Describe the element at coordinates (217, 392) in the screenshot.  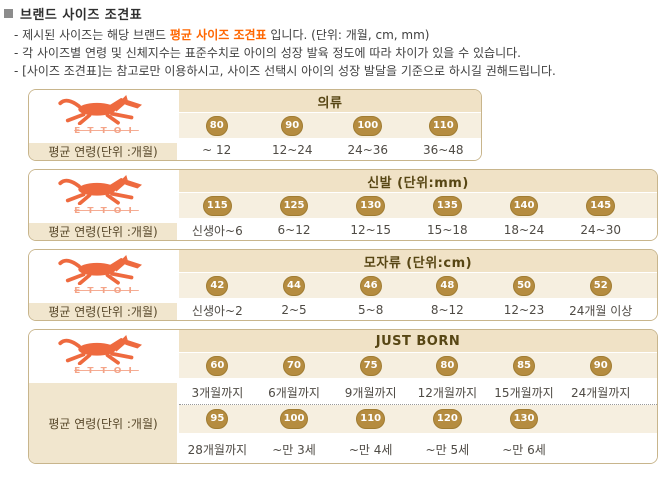
I see `age-cell: 3개월까지` at that location.